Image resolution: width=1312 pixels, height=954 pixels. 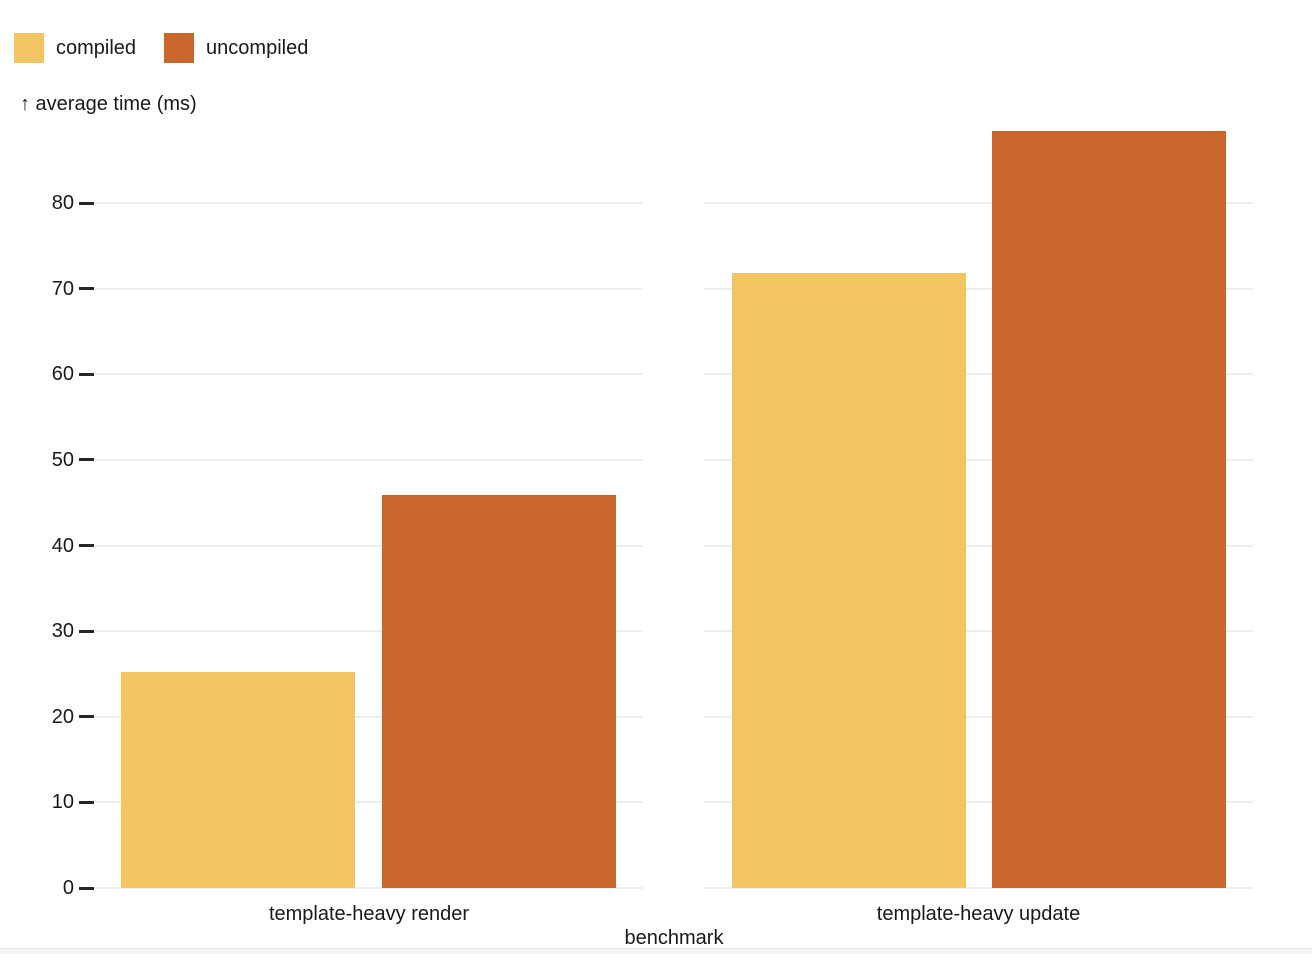 What do you see at coordinates (369, 914) in the screenshot?
I see `x-category-label-render: template-heavy render` at bounding box center [369, 914].